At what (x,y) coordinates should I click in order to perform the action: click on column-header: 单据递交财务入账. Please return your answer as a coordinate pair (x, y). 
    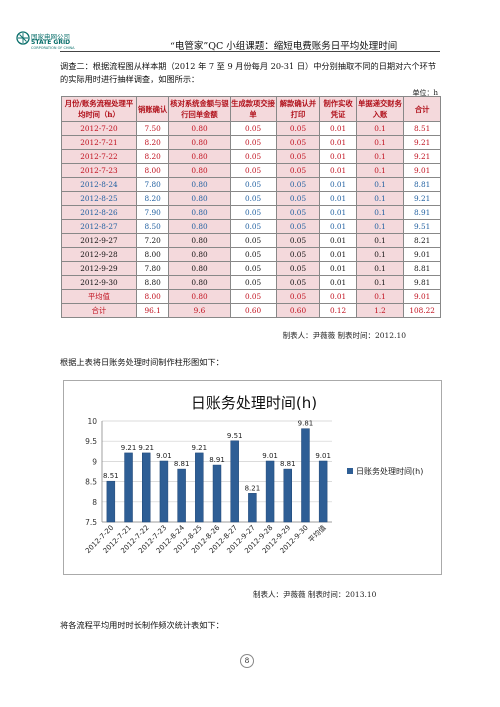
    Looking at the image, I should click on (380, 109).